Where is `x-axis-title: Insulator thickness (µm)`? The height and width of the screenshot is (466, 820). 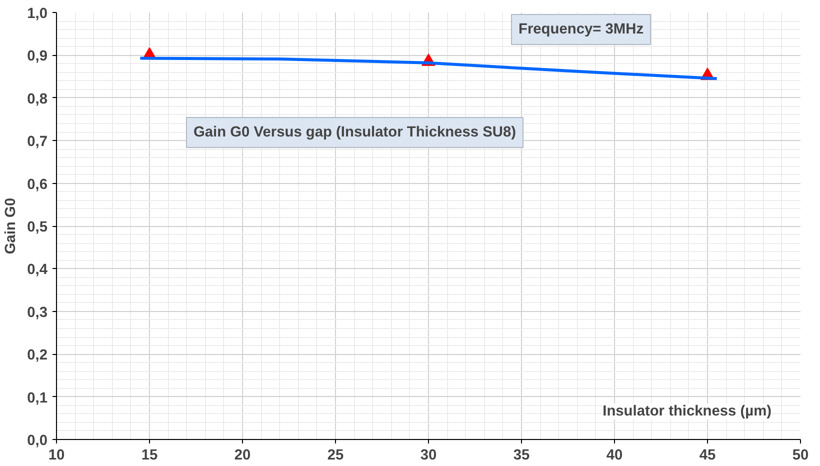 x-axis-title: Insulator thickness (µm) is located at coordinates (687, 412).